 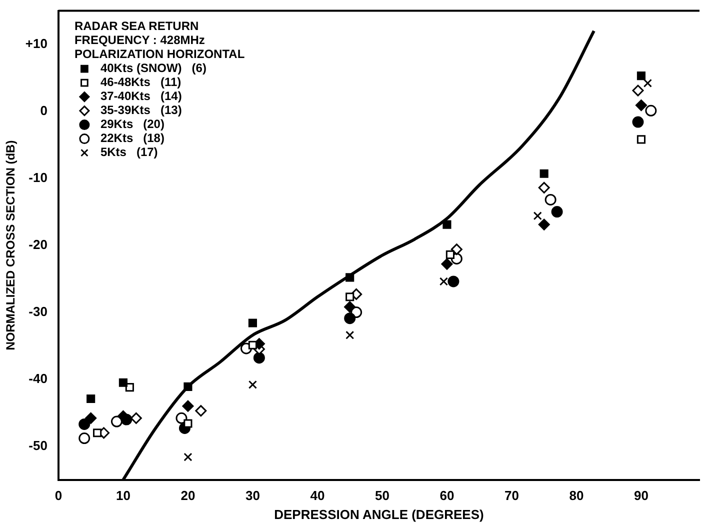 What do you see at coordinates (576, 496) in the screenshot?
I see `x-tick-label: 80` at bounding box center [576, 496].